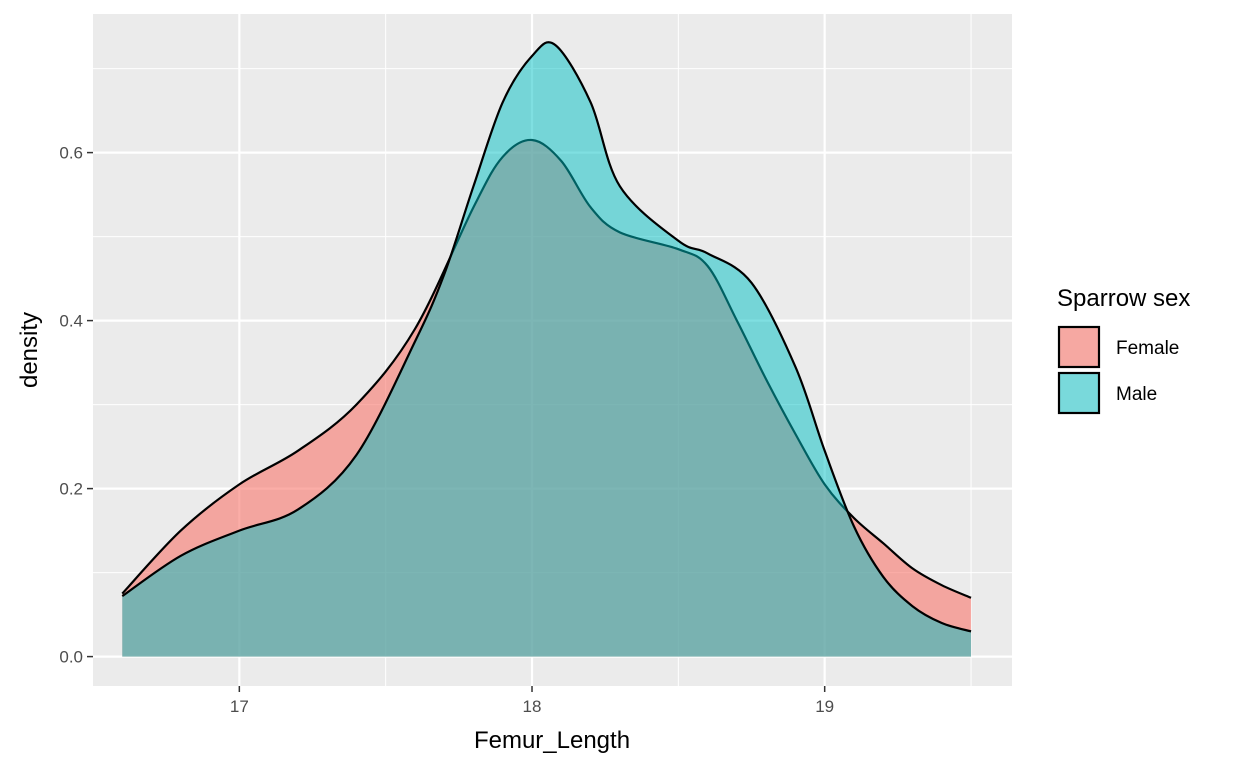 This screenshot has height=768, width=1248. I want to click on legend-title: Sparrow sex, so click(1123, 298).